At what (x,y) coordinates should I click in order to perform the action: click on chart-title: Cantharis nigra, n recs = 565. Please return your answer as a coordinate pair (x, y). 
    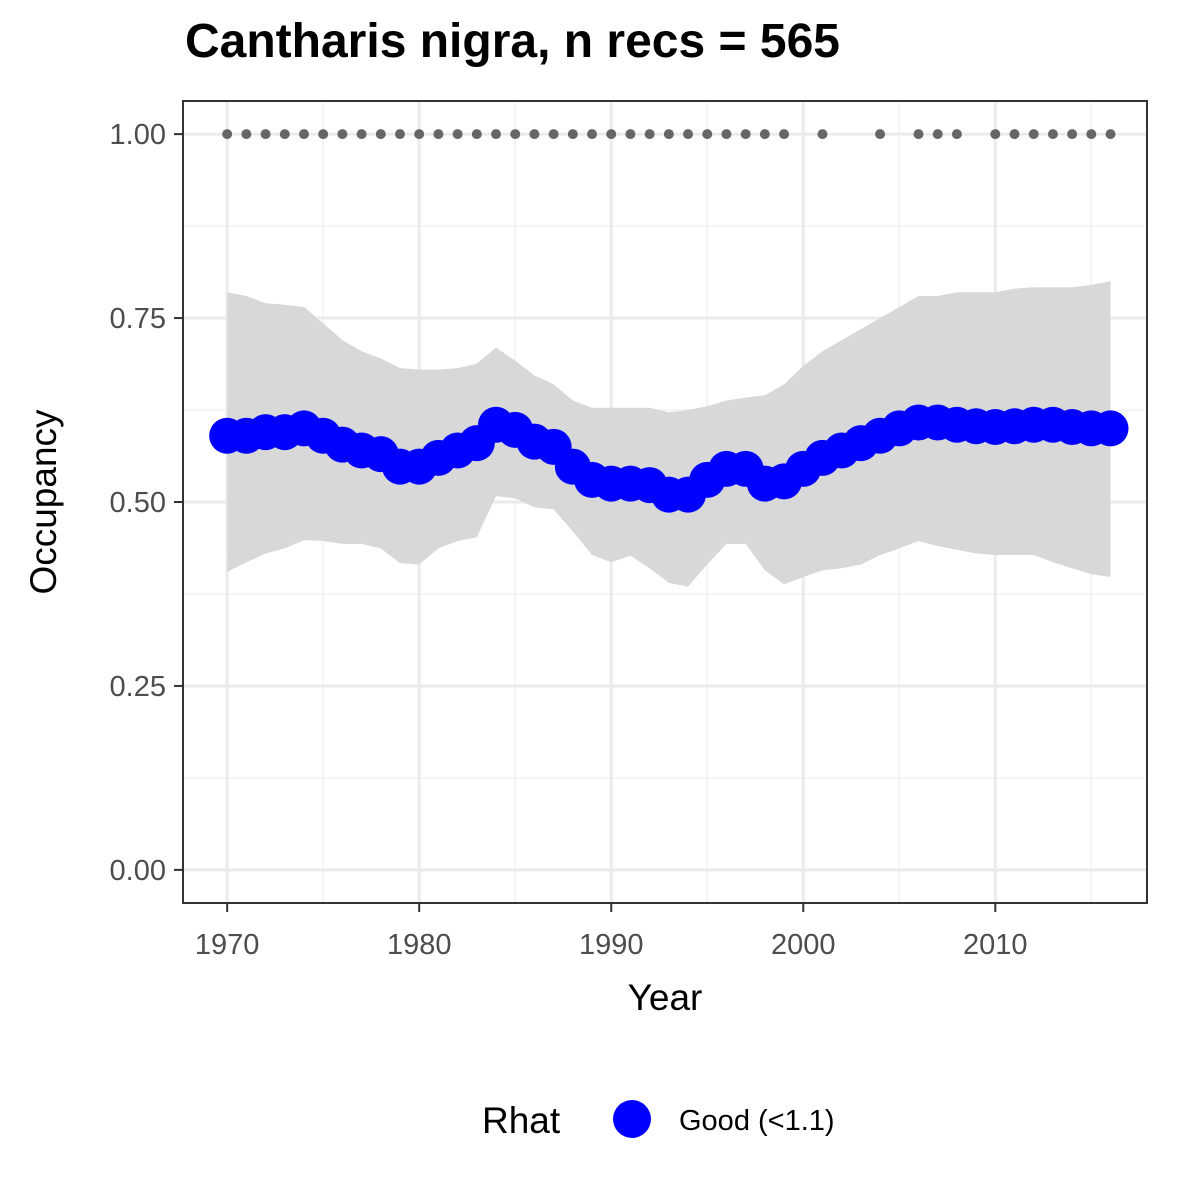
    Looking at the image, I should click on (512, 41).